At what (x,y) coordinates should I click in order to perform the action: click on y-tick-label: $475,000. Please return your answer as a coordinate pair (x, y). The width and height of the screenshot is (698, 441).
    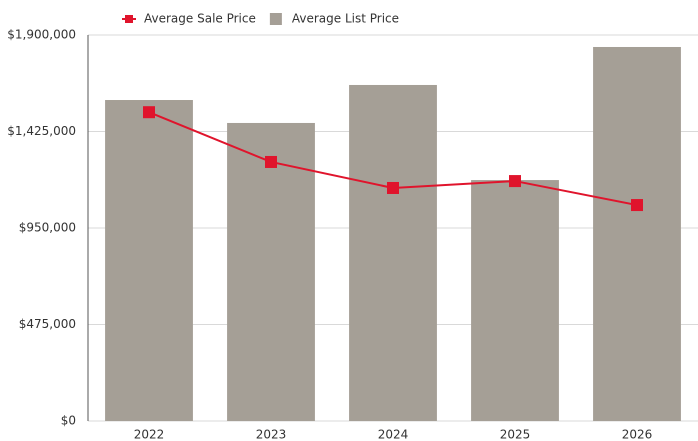
    Looking at the image, I should click on (47, 324).